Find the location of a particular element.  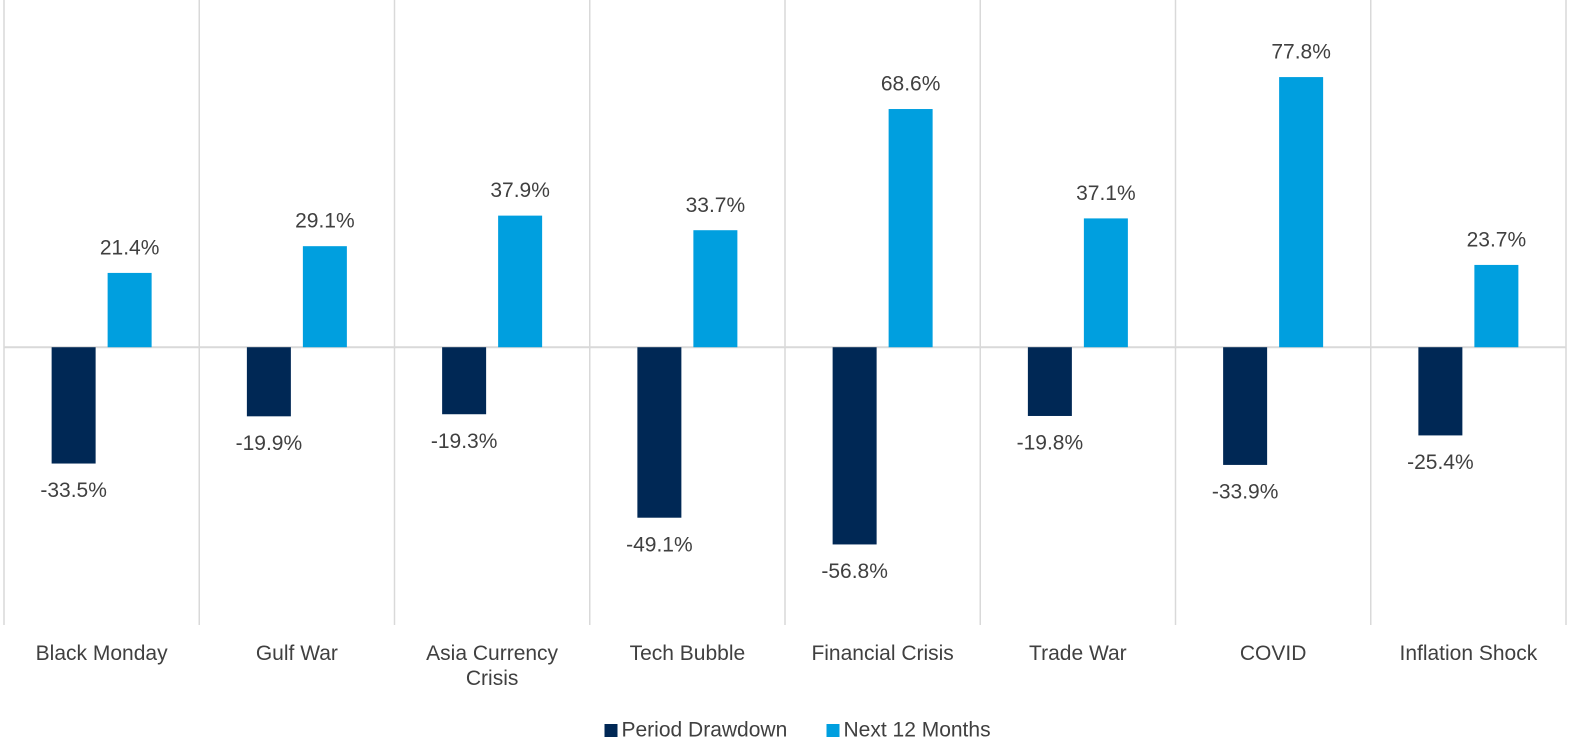

x-tick-label: Asia Currency Crisis is located at coordinates (492, 666).